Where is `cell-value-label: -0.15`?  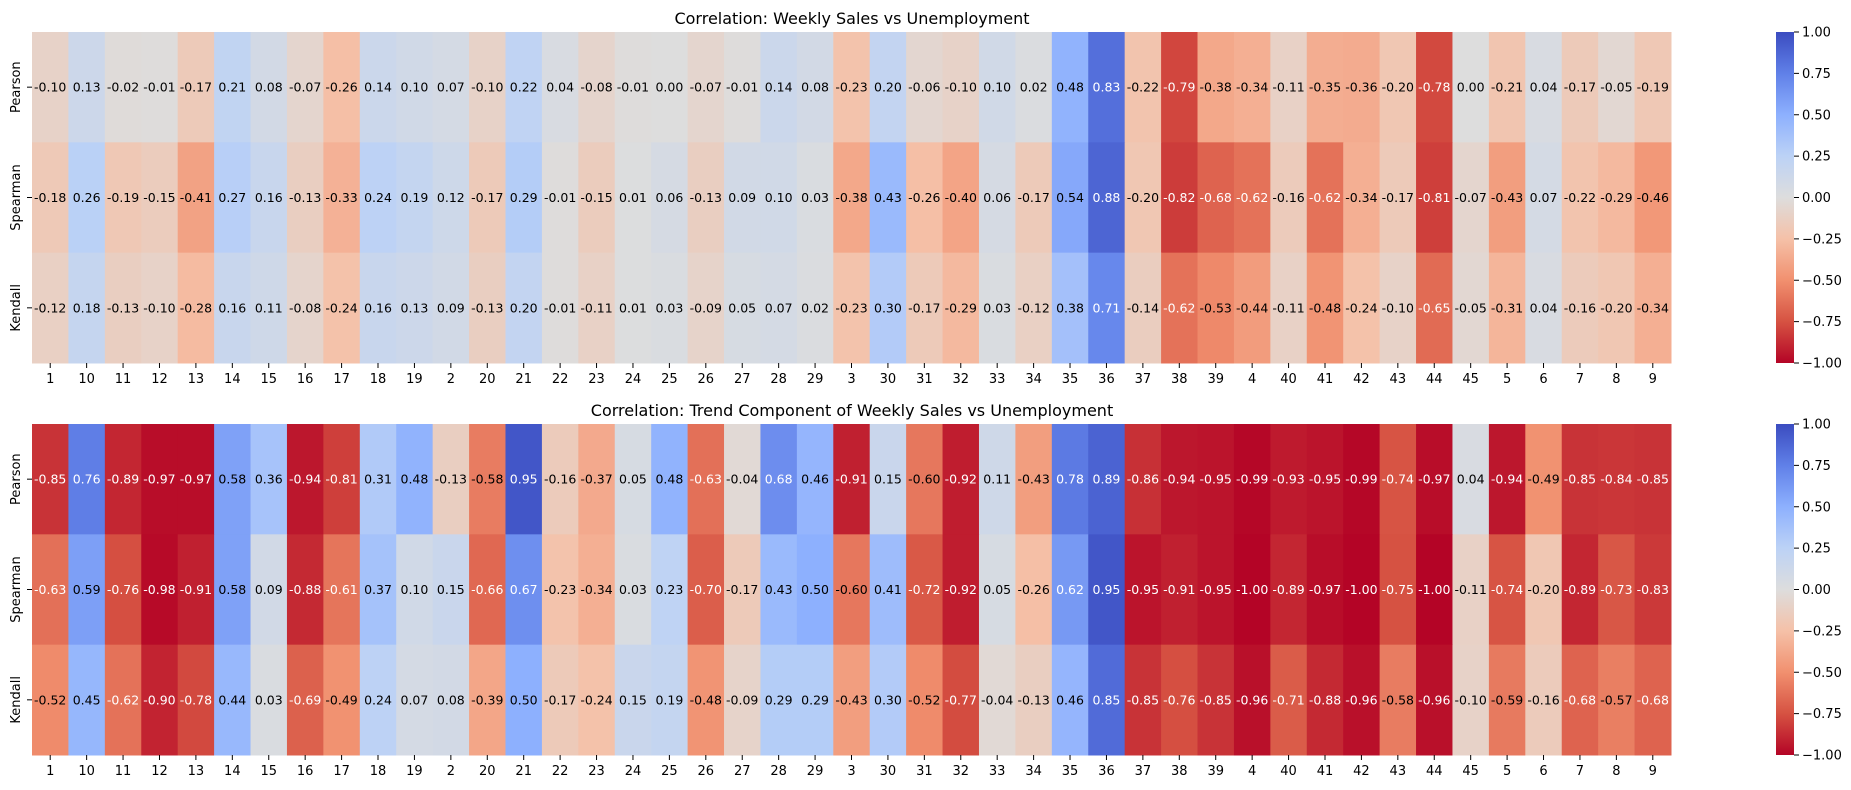 cell-value-label: -0.15 is located at coordinates (596, 197).